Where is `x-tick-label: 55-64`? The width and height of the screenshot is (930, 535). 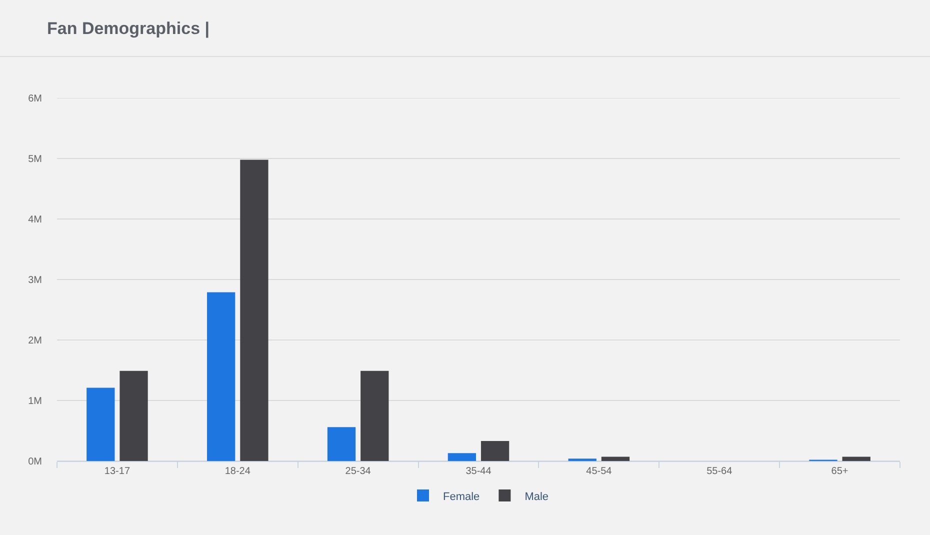 x-tick-label: 55-64 is located at coordinates (719, 471).